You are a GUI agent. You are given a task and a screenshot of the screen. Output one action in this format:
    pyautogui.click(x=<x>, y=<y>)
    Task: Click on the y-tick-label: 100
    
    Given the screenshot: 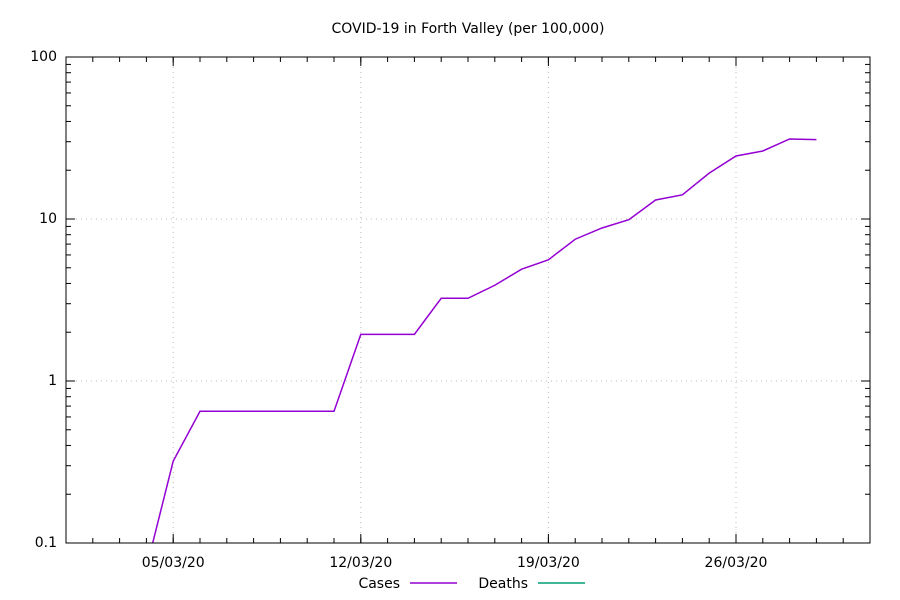 What is the action you would take?
    pyautogui.click(x=43, y=57)
    